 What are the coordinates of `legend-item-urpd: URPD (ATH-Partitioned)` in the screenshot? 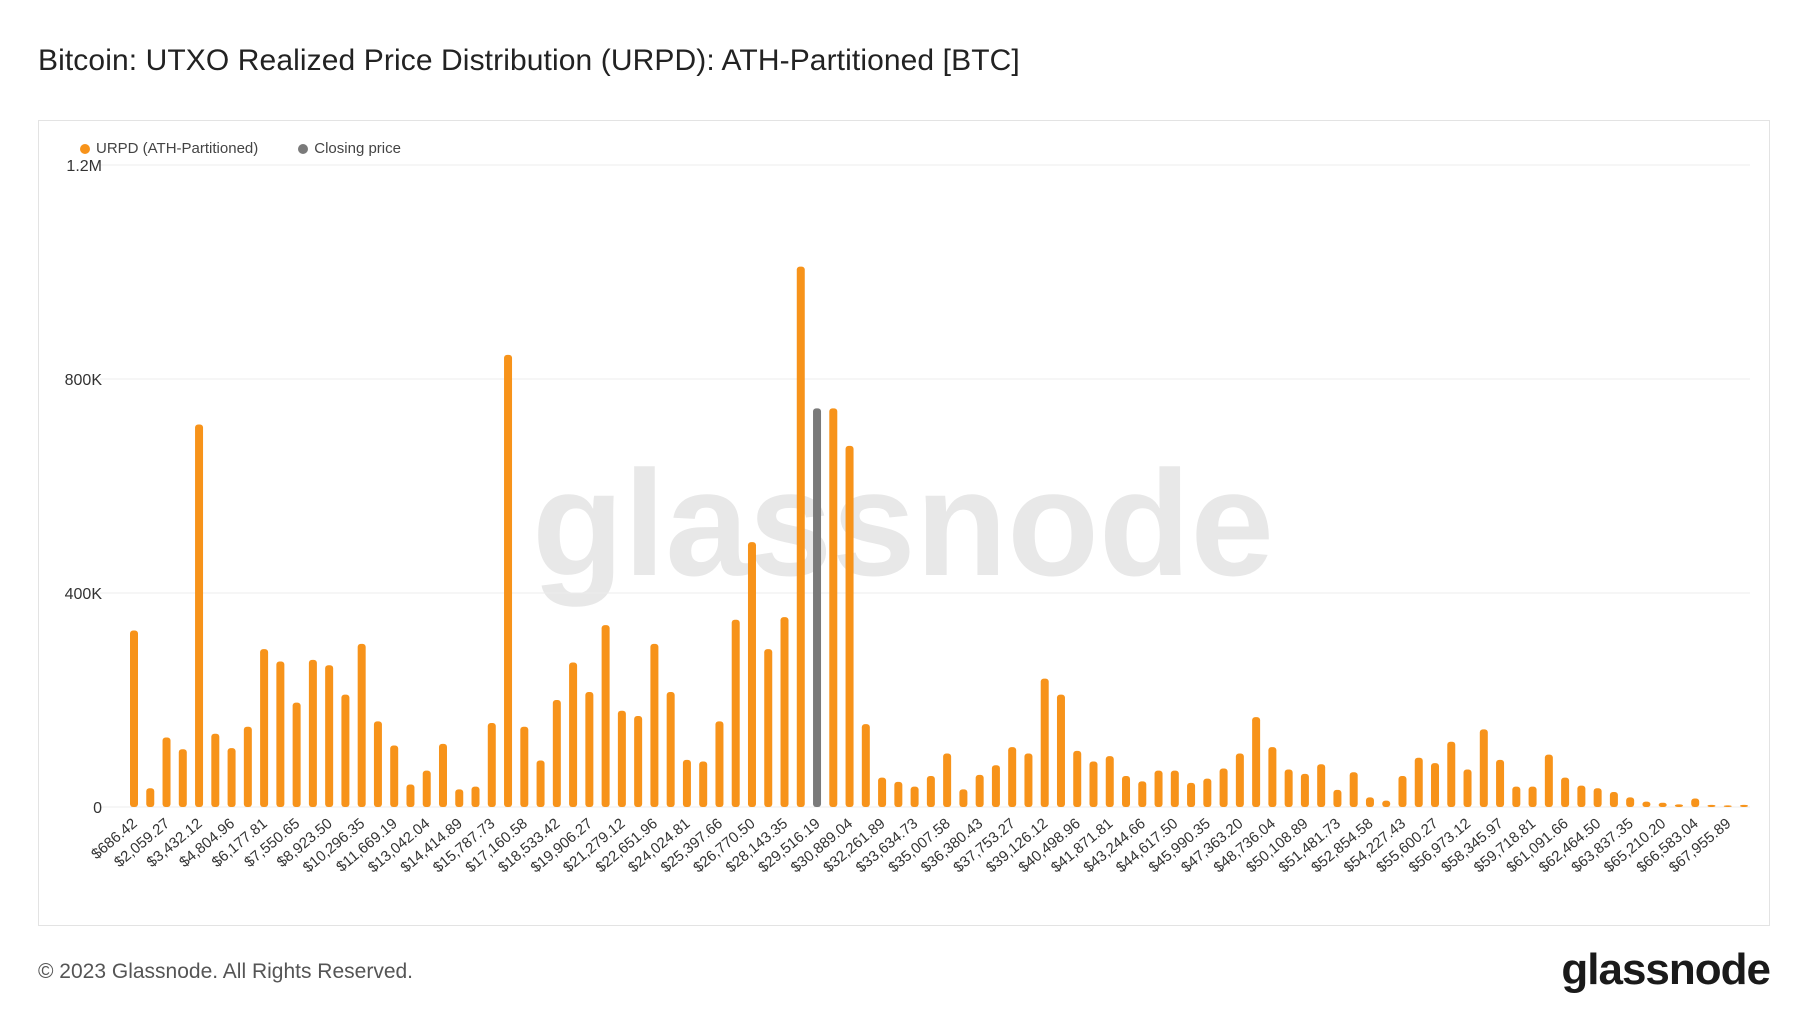 It's located at (169, 148).